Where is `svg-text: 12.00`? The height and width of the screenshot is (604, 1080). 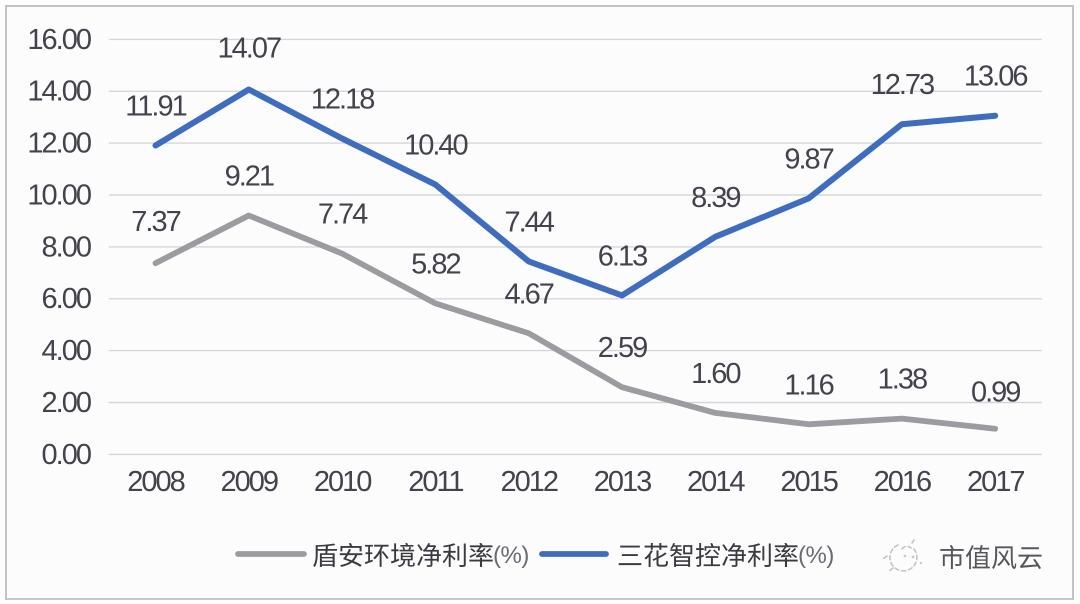 svg-text: 12.00 is located at coordinates (58, 144).